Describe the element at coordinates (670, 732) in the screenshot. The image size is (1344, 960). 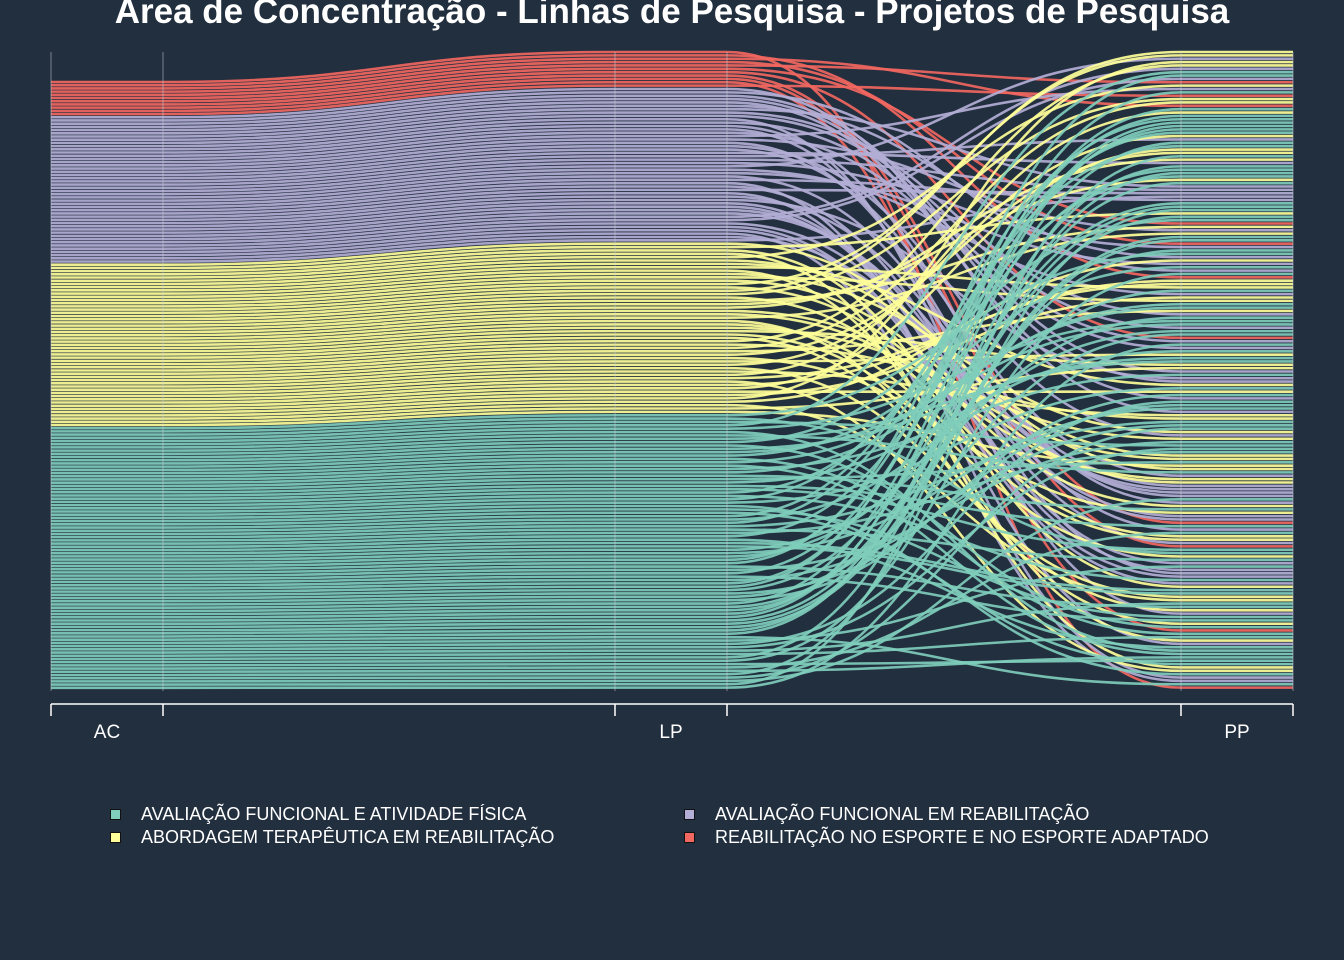
I see `axis-tick-label: LP` at that location.